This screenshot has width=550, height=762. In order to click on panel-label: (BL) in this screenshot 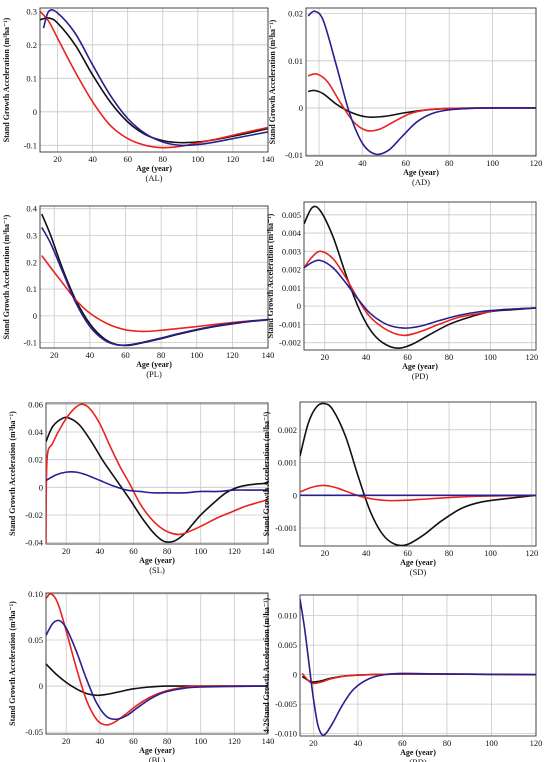, I will do `click(157, 758)`.